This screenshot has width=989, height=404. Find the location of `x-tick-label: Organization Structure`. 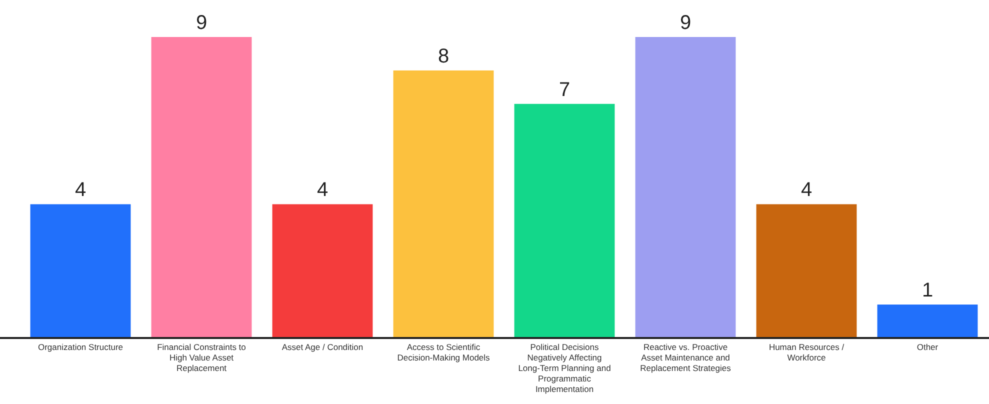

x-tick-label: Organization Structure is located at coordinates (81, 347).